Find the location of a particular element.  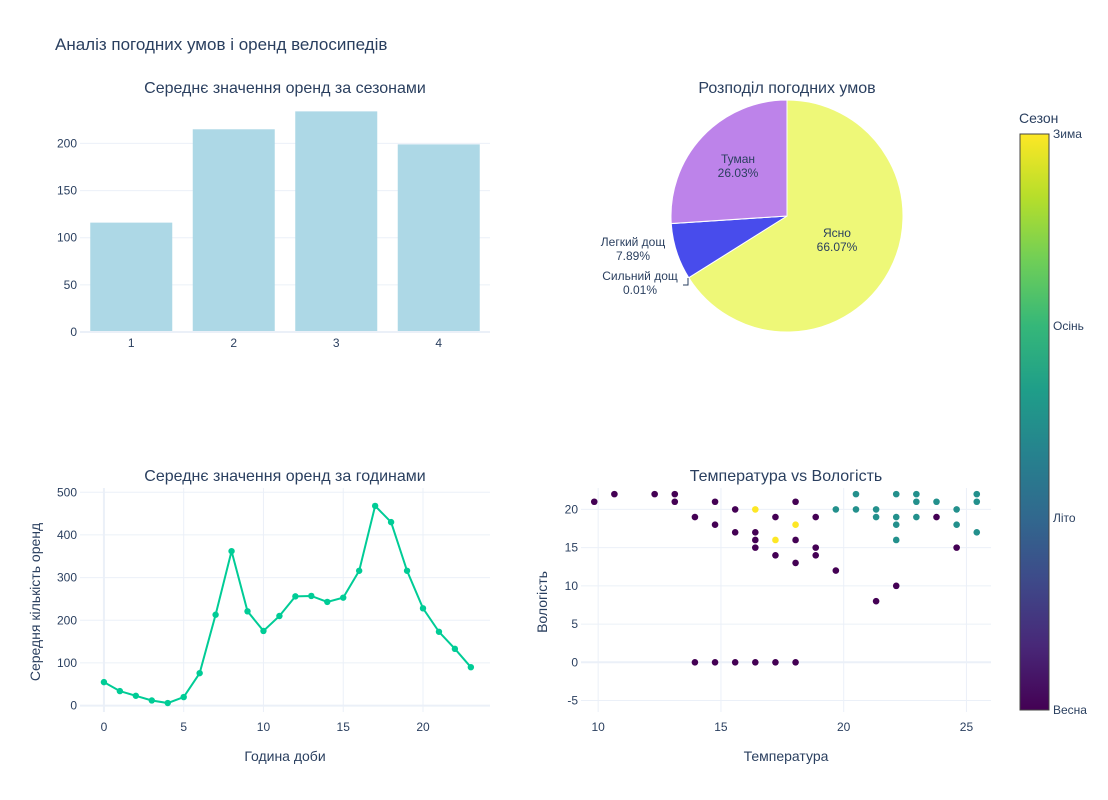

scatter-y-tick-label: 5 is located at coordinates (574, 624).